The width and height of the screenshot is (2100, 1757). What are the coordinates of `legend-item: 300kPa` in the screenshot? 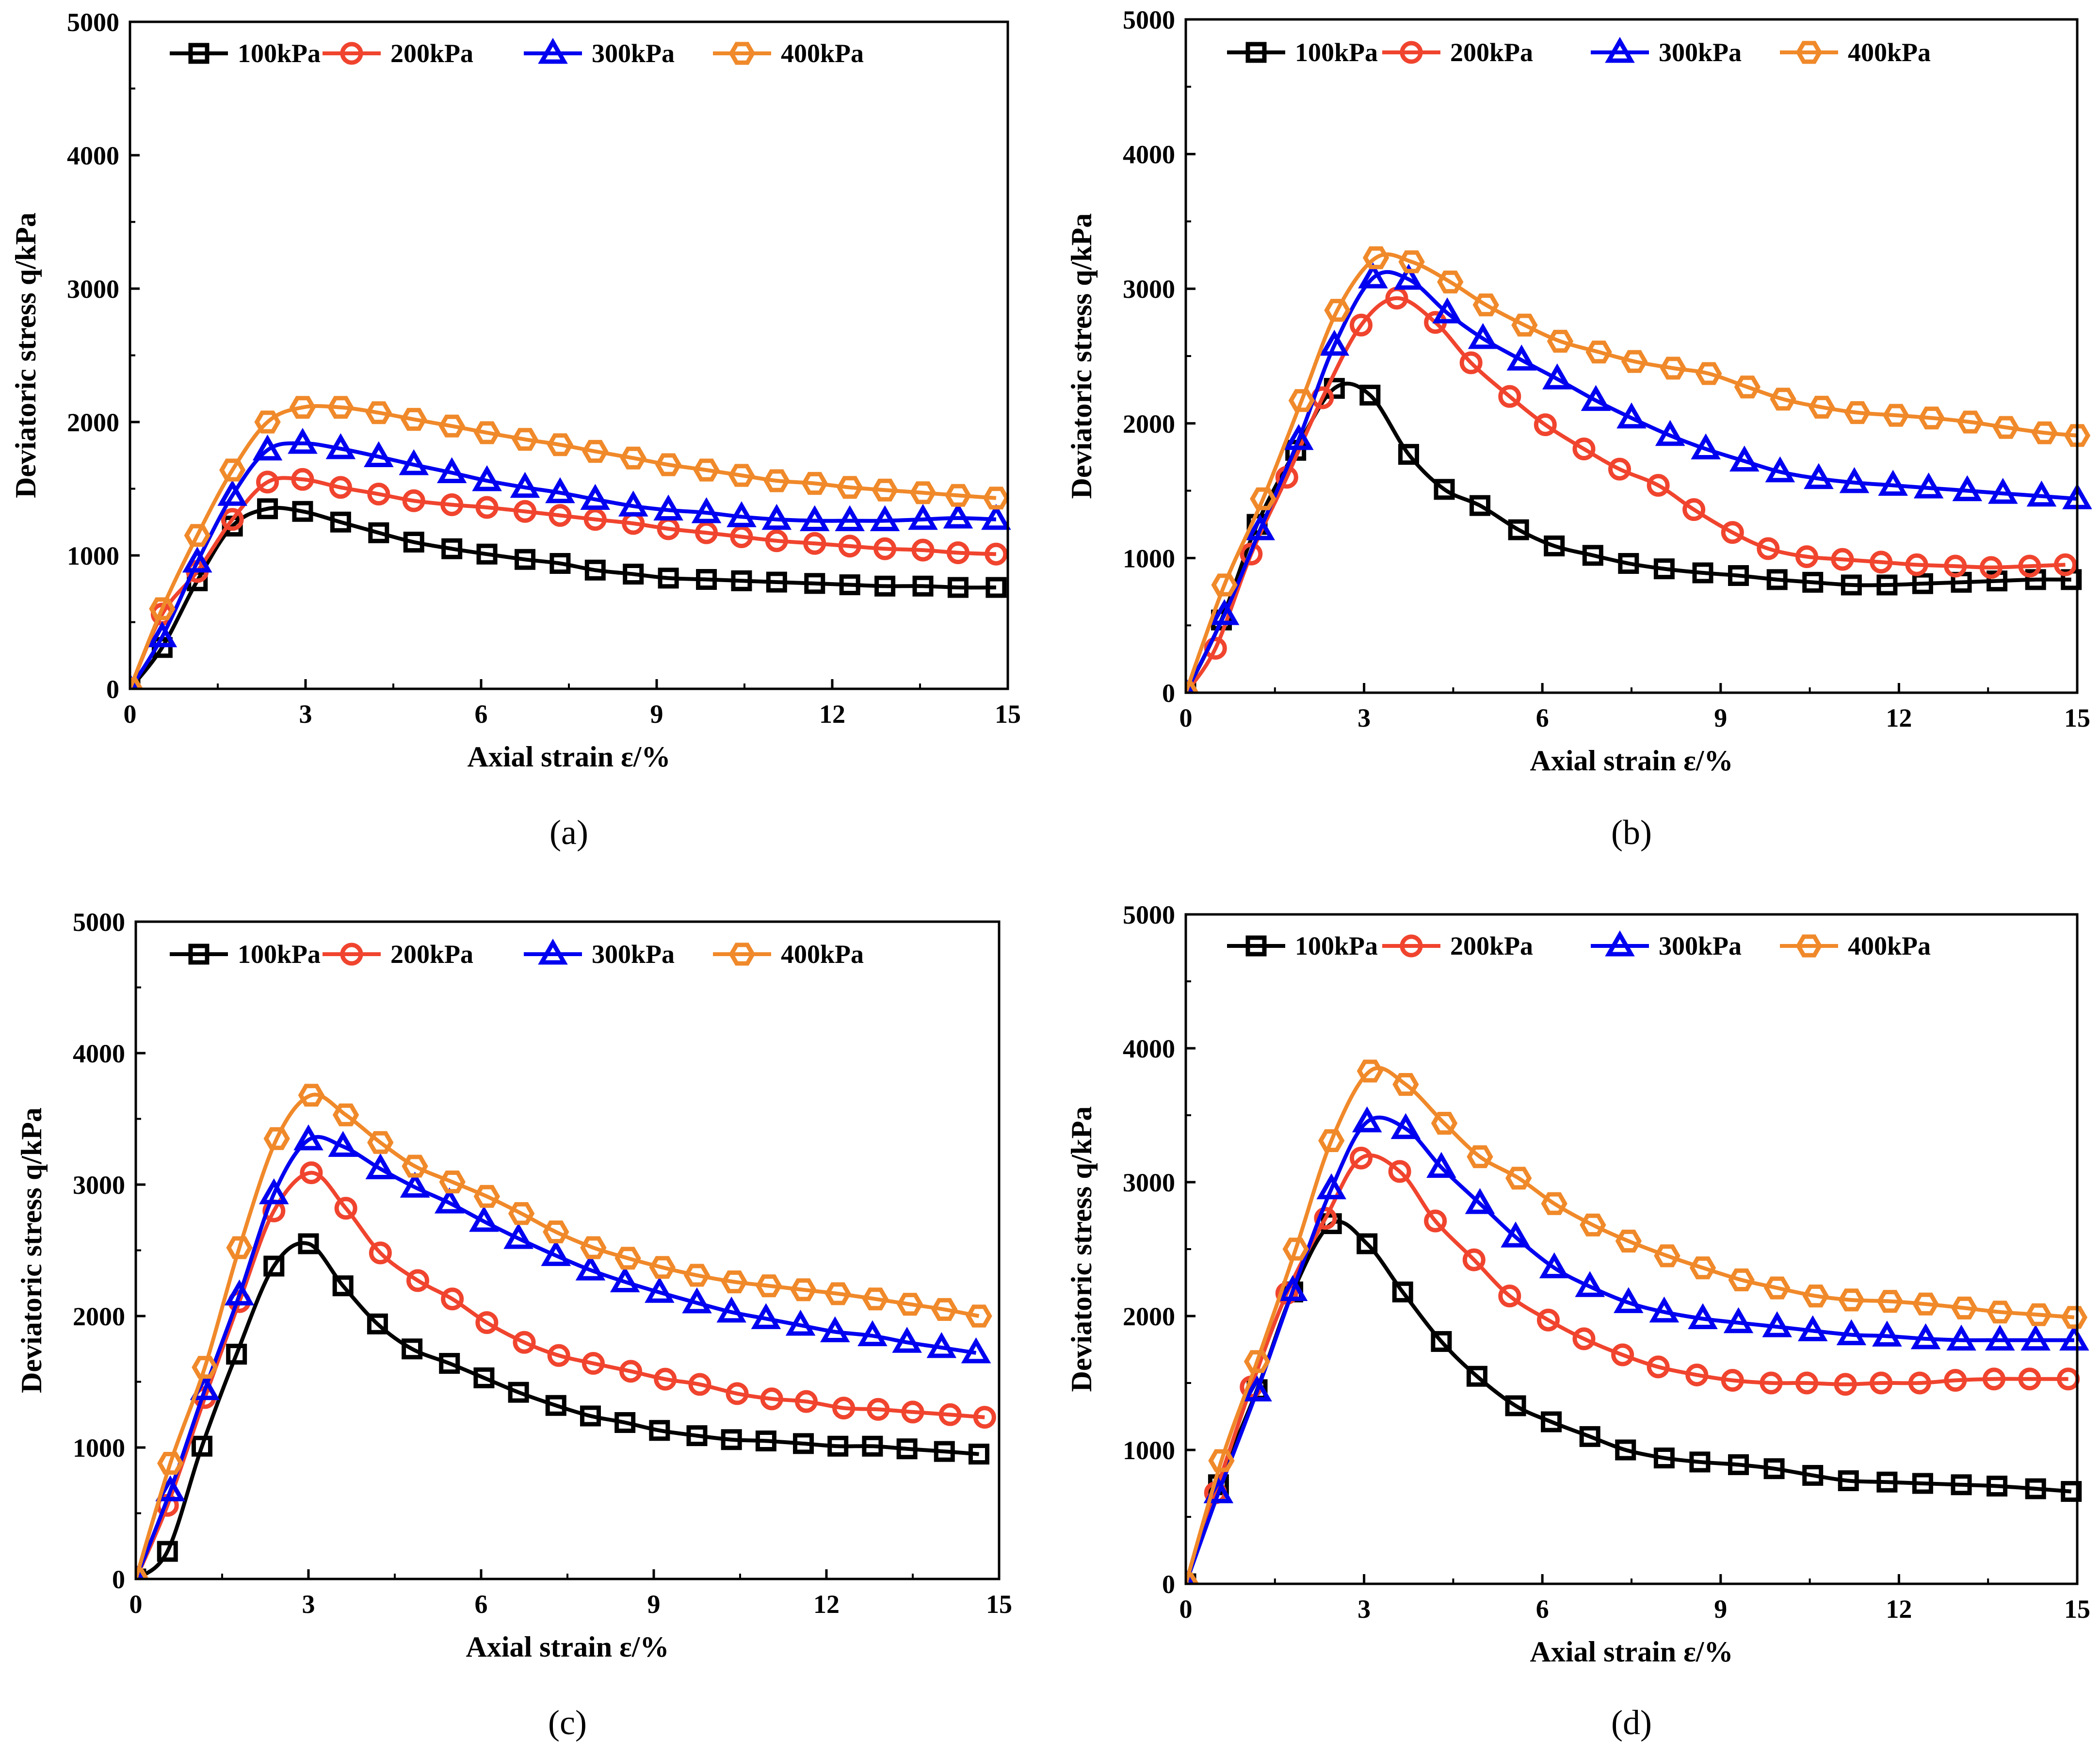 It's located at (599, 53).